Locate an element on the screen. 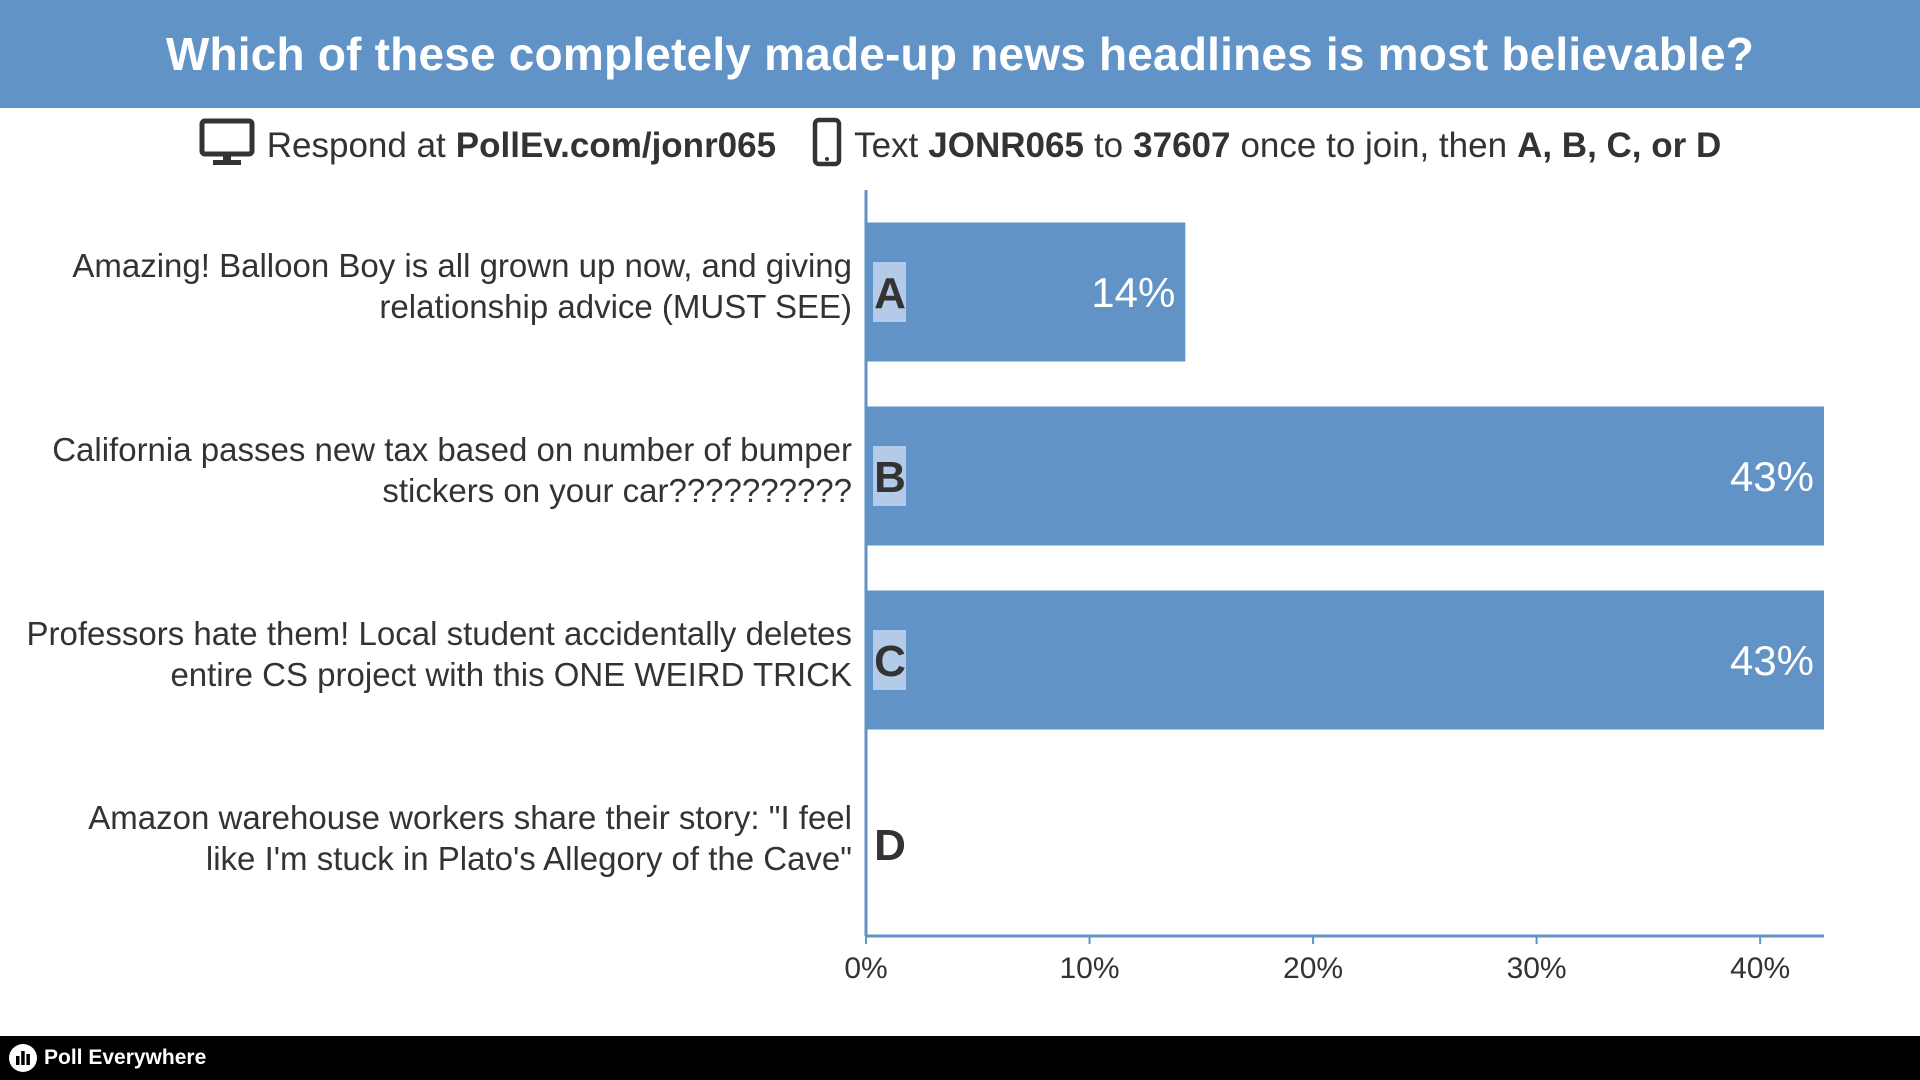 The image size is (1920, 1080). bar-c is located at coordinates (1345, 660).